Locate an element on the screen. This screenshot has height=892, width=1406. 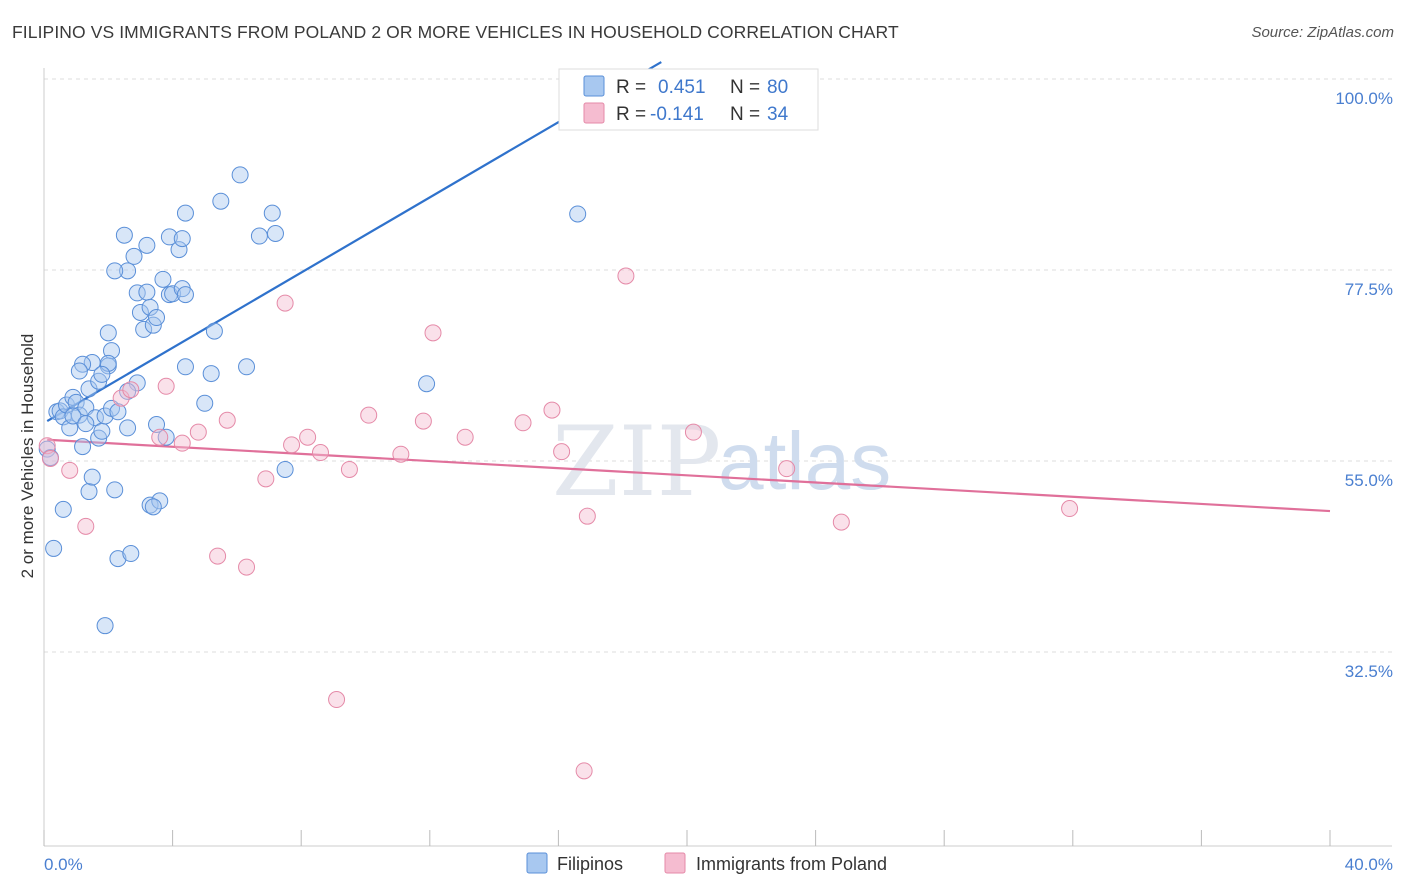
legend-swatch-poland is located at coordinates (594, 113).